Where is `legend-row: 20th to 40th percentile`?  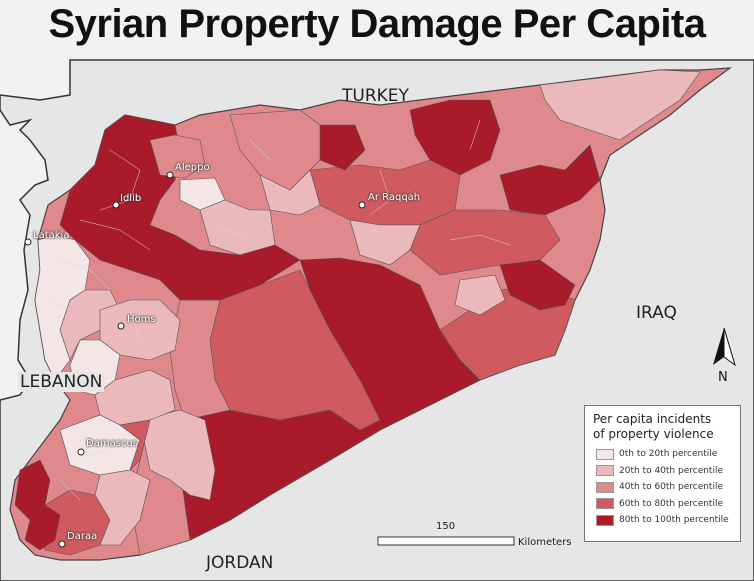
legend-row: 20th to 40th percentile is located at coordinates (662, 471).